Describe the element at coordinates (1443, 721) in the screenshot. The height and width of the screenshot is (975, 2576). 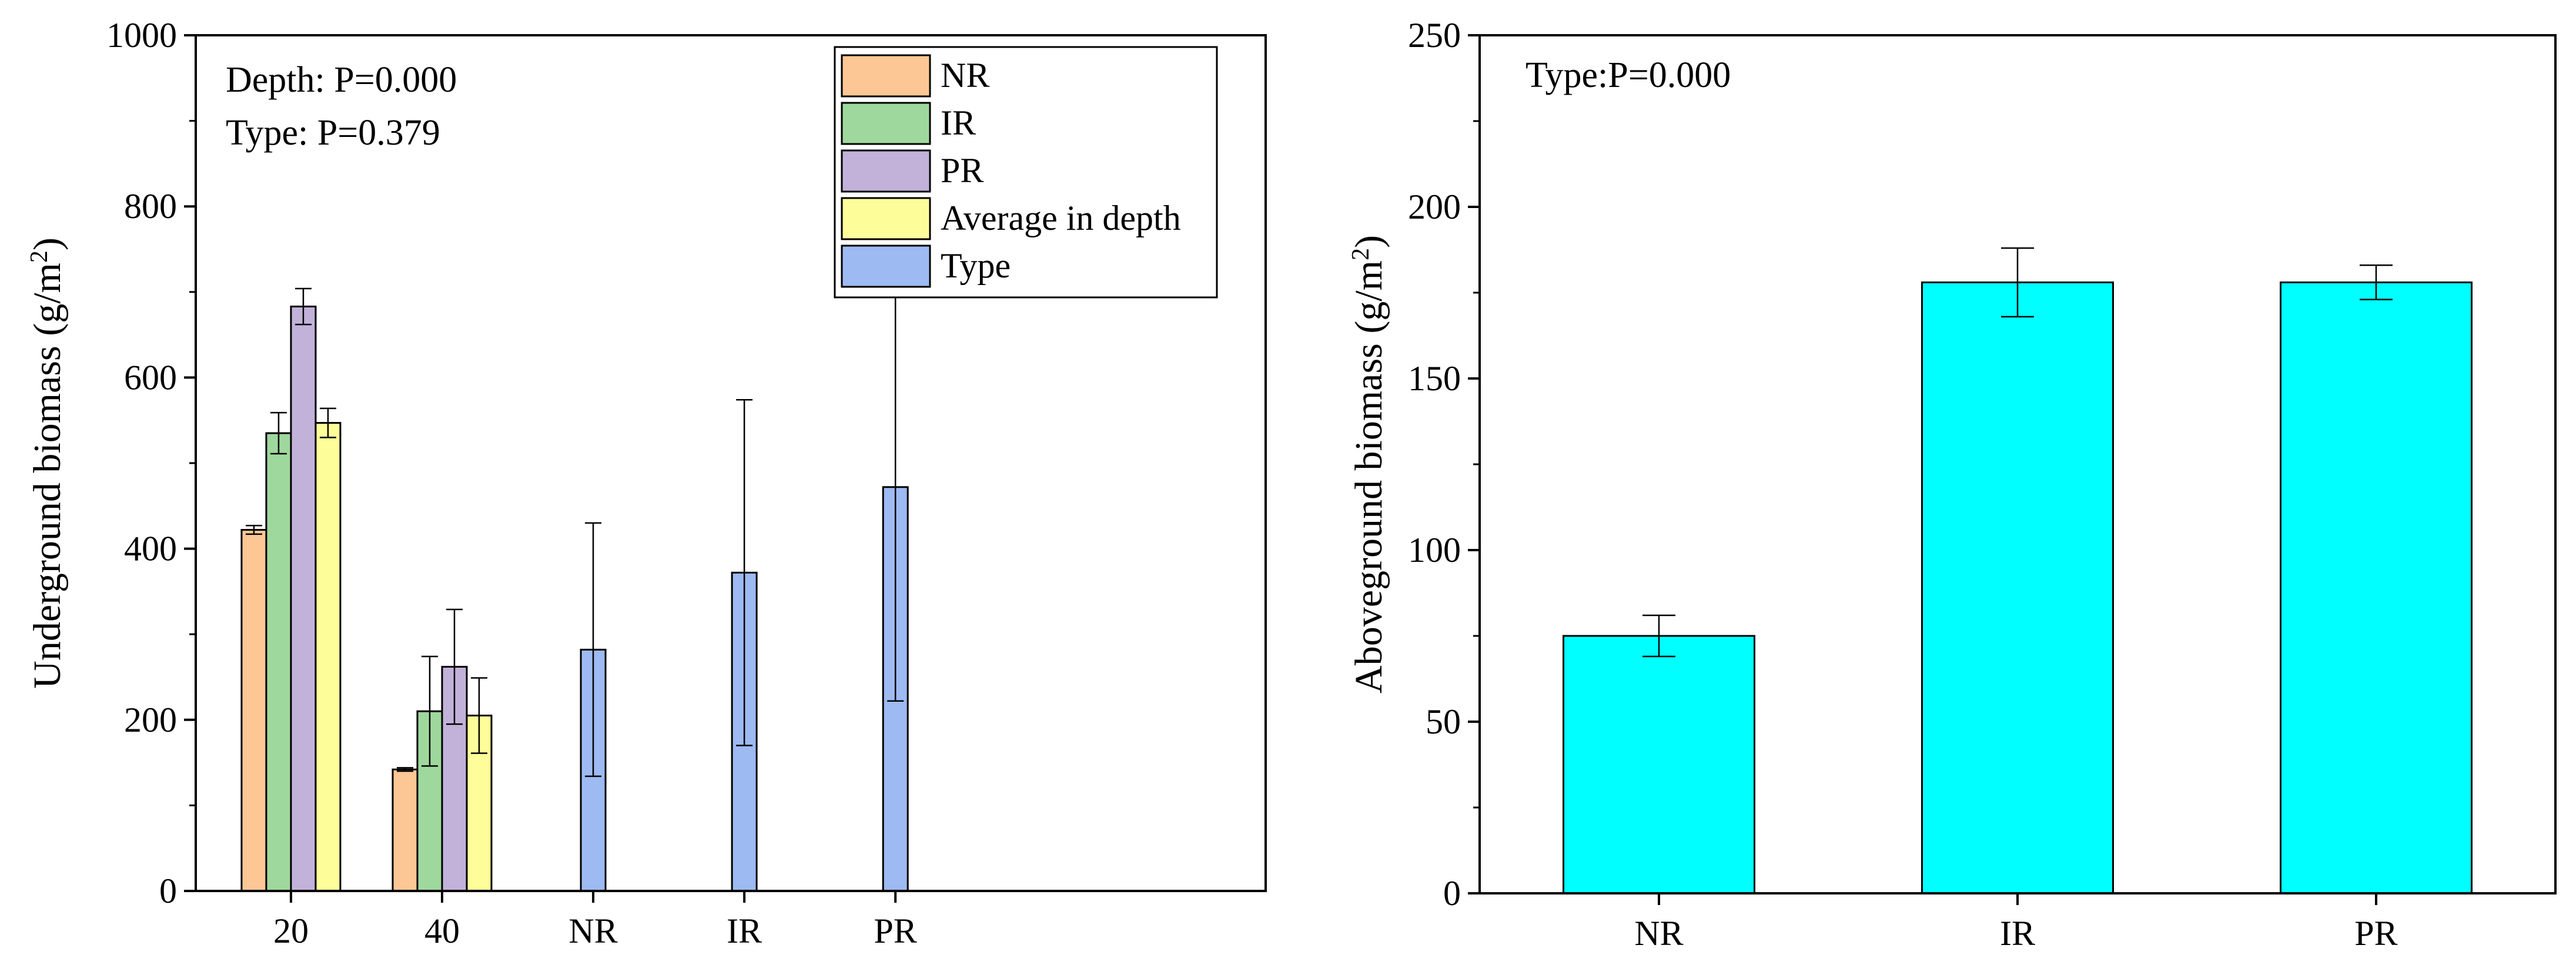
I see `right-y-tick-label: 50` at that location.